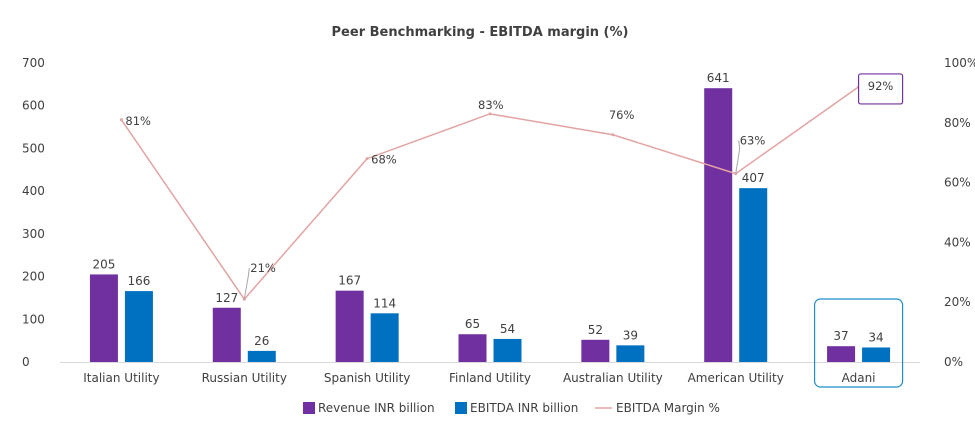 This screenshot has height=429, width=975. Describe the element at coordinates (507, 329) in the screenshot. I see `ebitda-label-3: 54` at that location.